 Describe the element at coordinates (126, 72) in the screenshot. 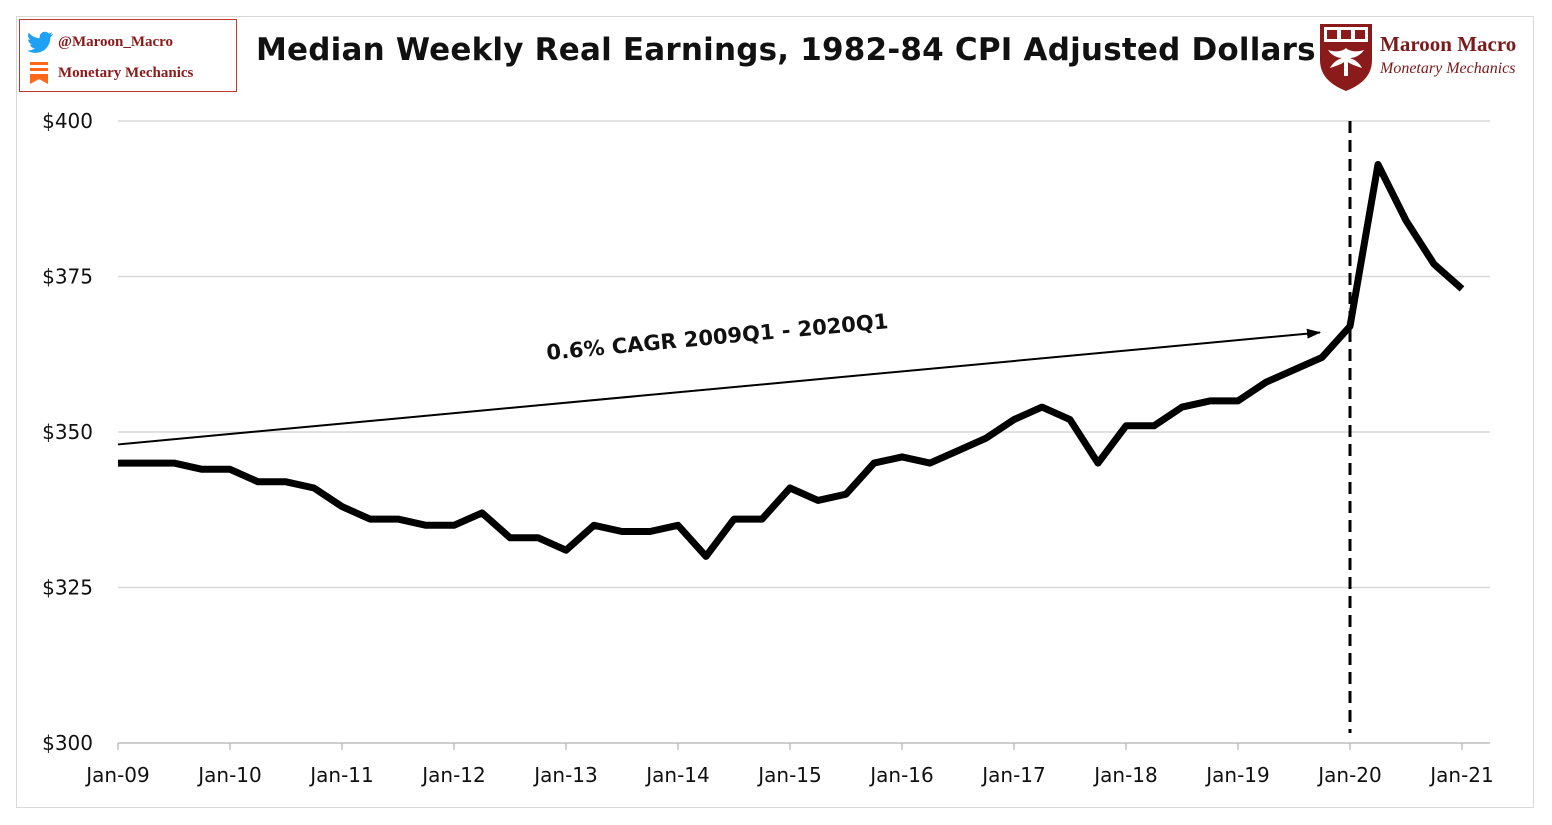

I see `newsletter-name: Monetary Mechanics` at that location.